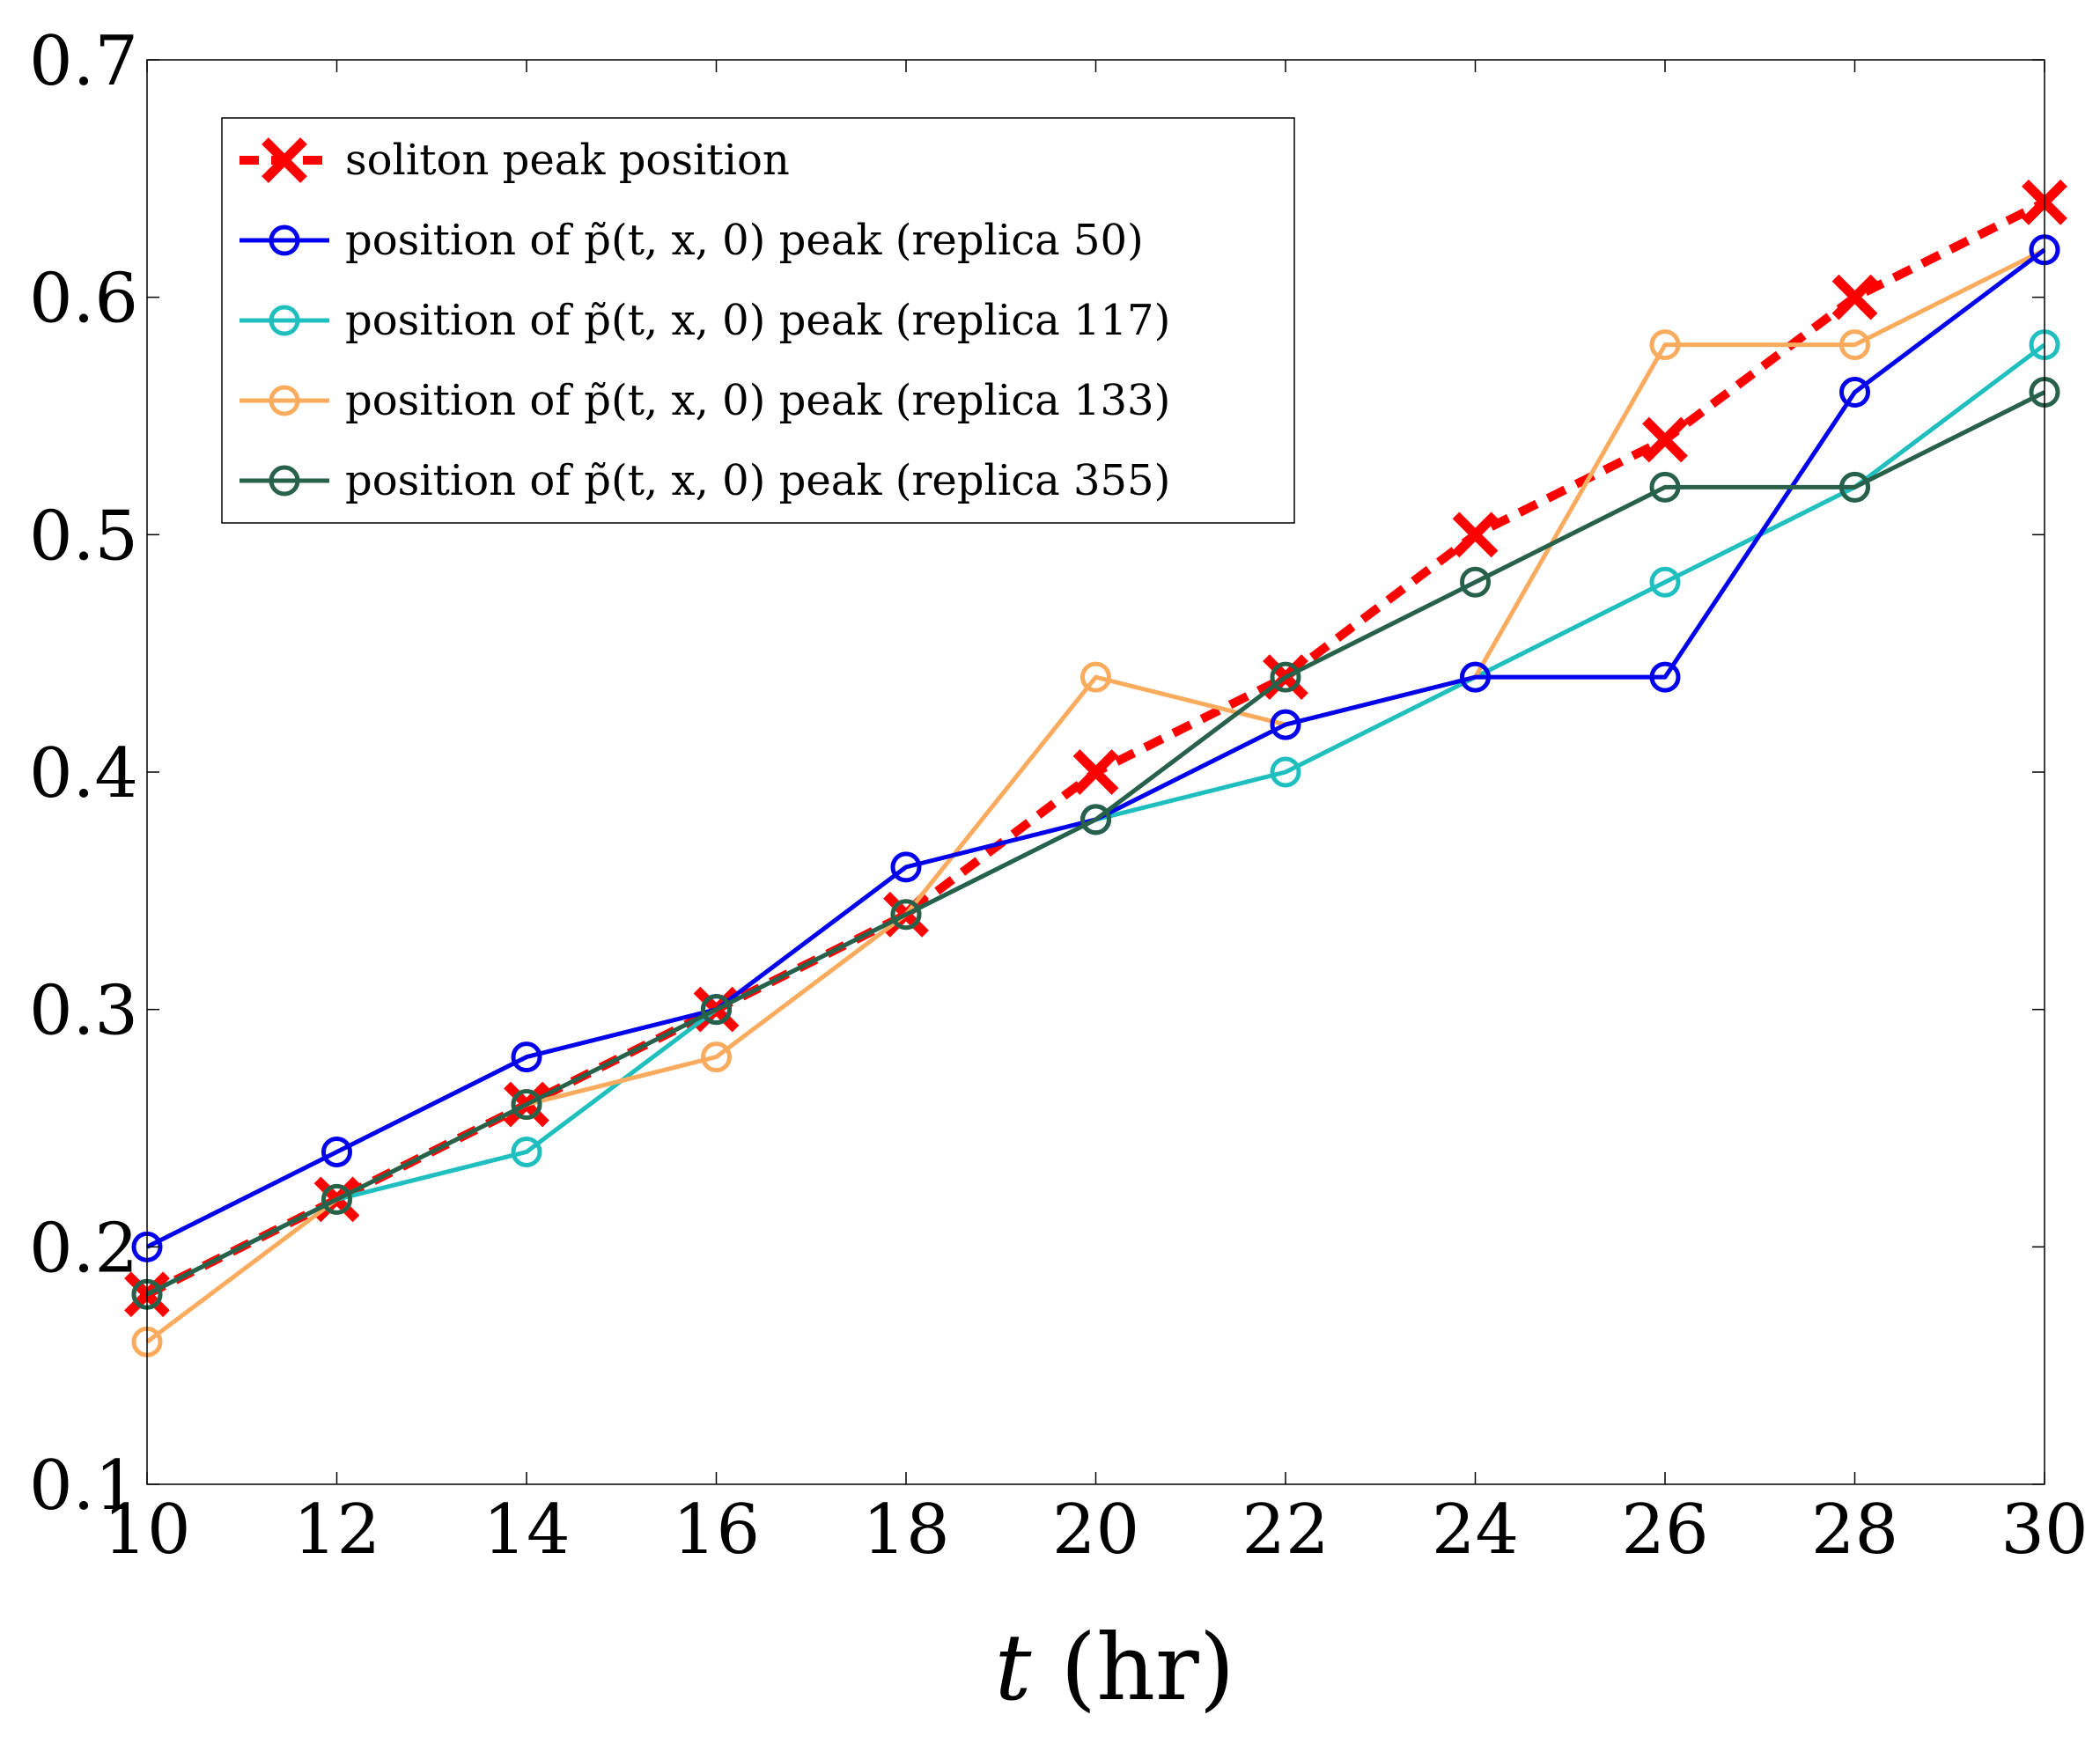  Describe the element at coordinates (1475, 1530) in the screenshot. I see `x-tick-label: 24` at that location.